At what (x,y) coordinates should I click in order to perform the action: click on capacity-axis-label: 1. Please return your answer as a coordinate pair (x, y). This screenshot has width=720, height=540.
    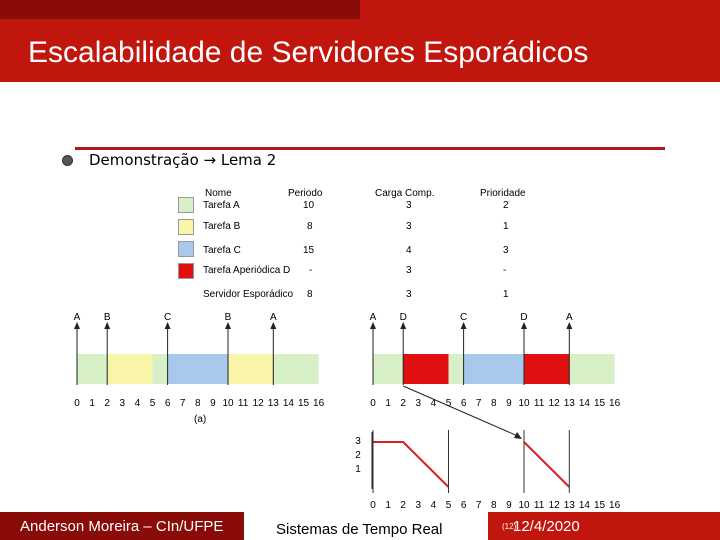
    Looking at the image, I should click on (358, 469).